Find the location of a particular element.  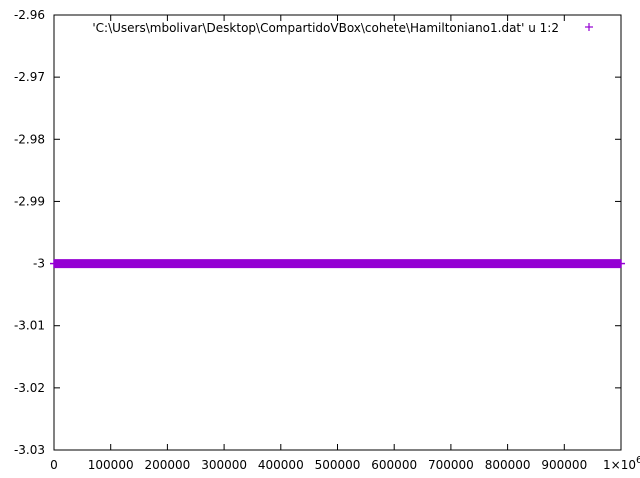

series-layer is located at coordinates (337, 264).